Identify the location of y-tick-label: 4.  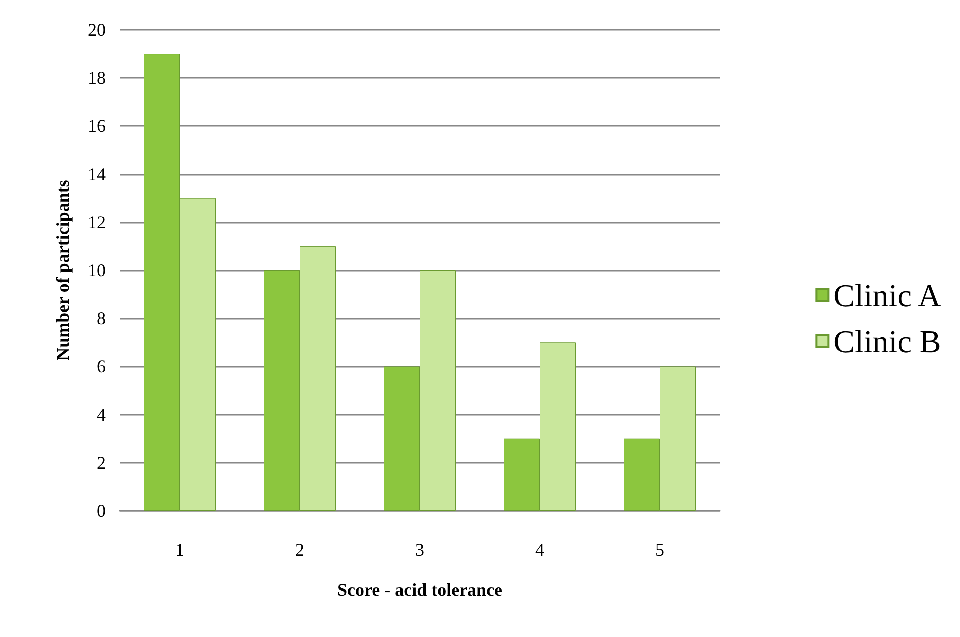
(101, 414).